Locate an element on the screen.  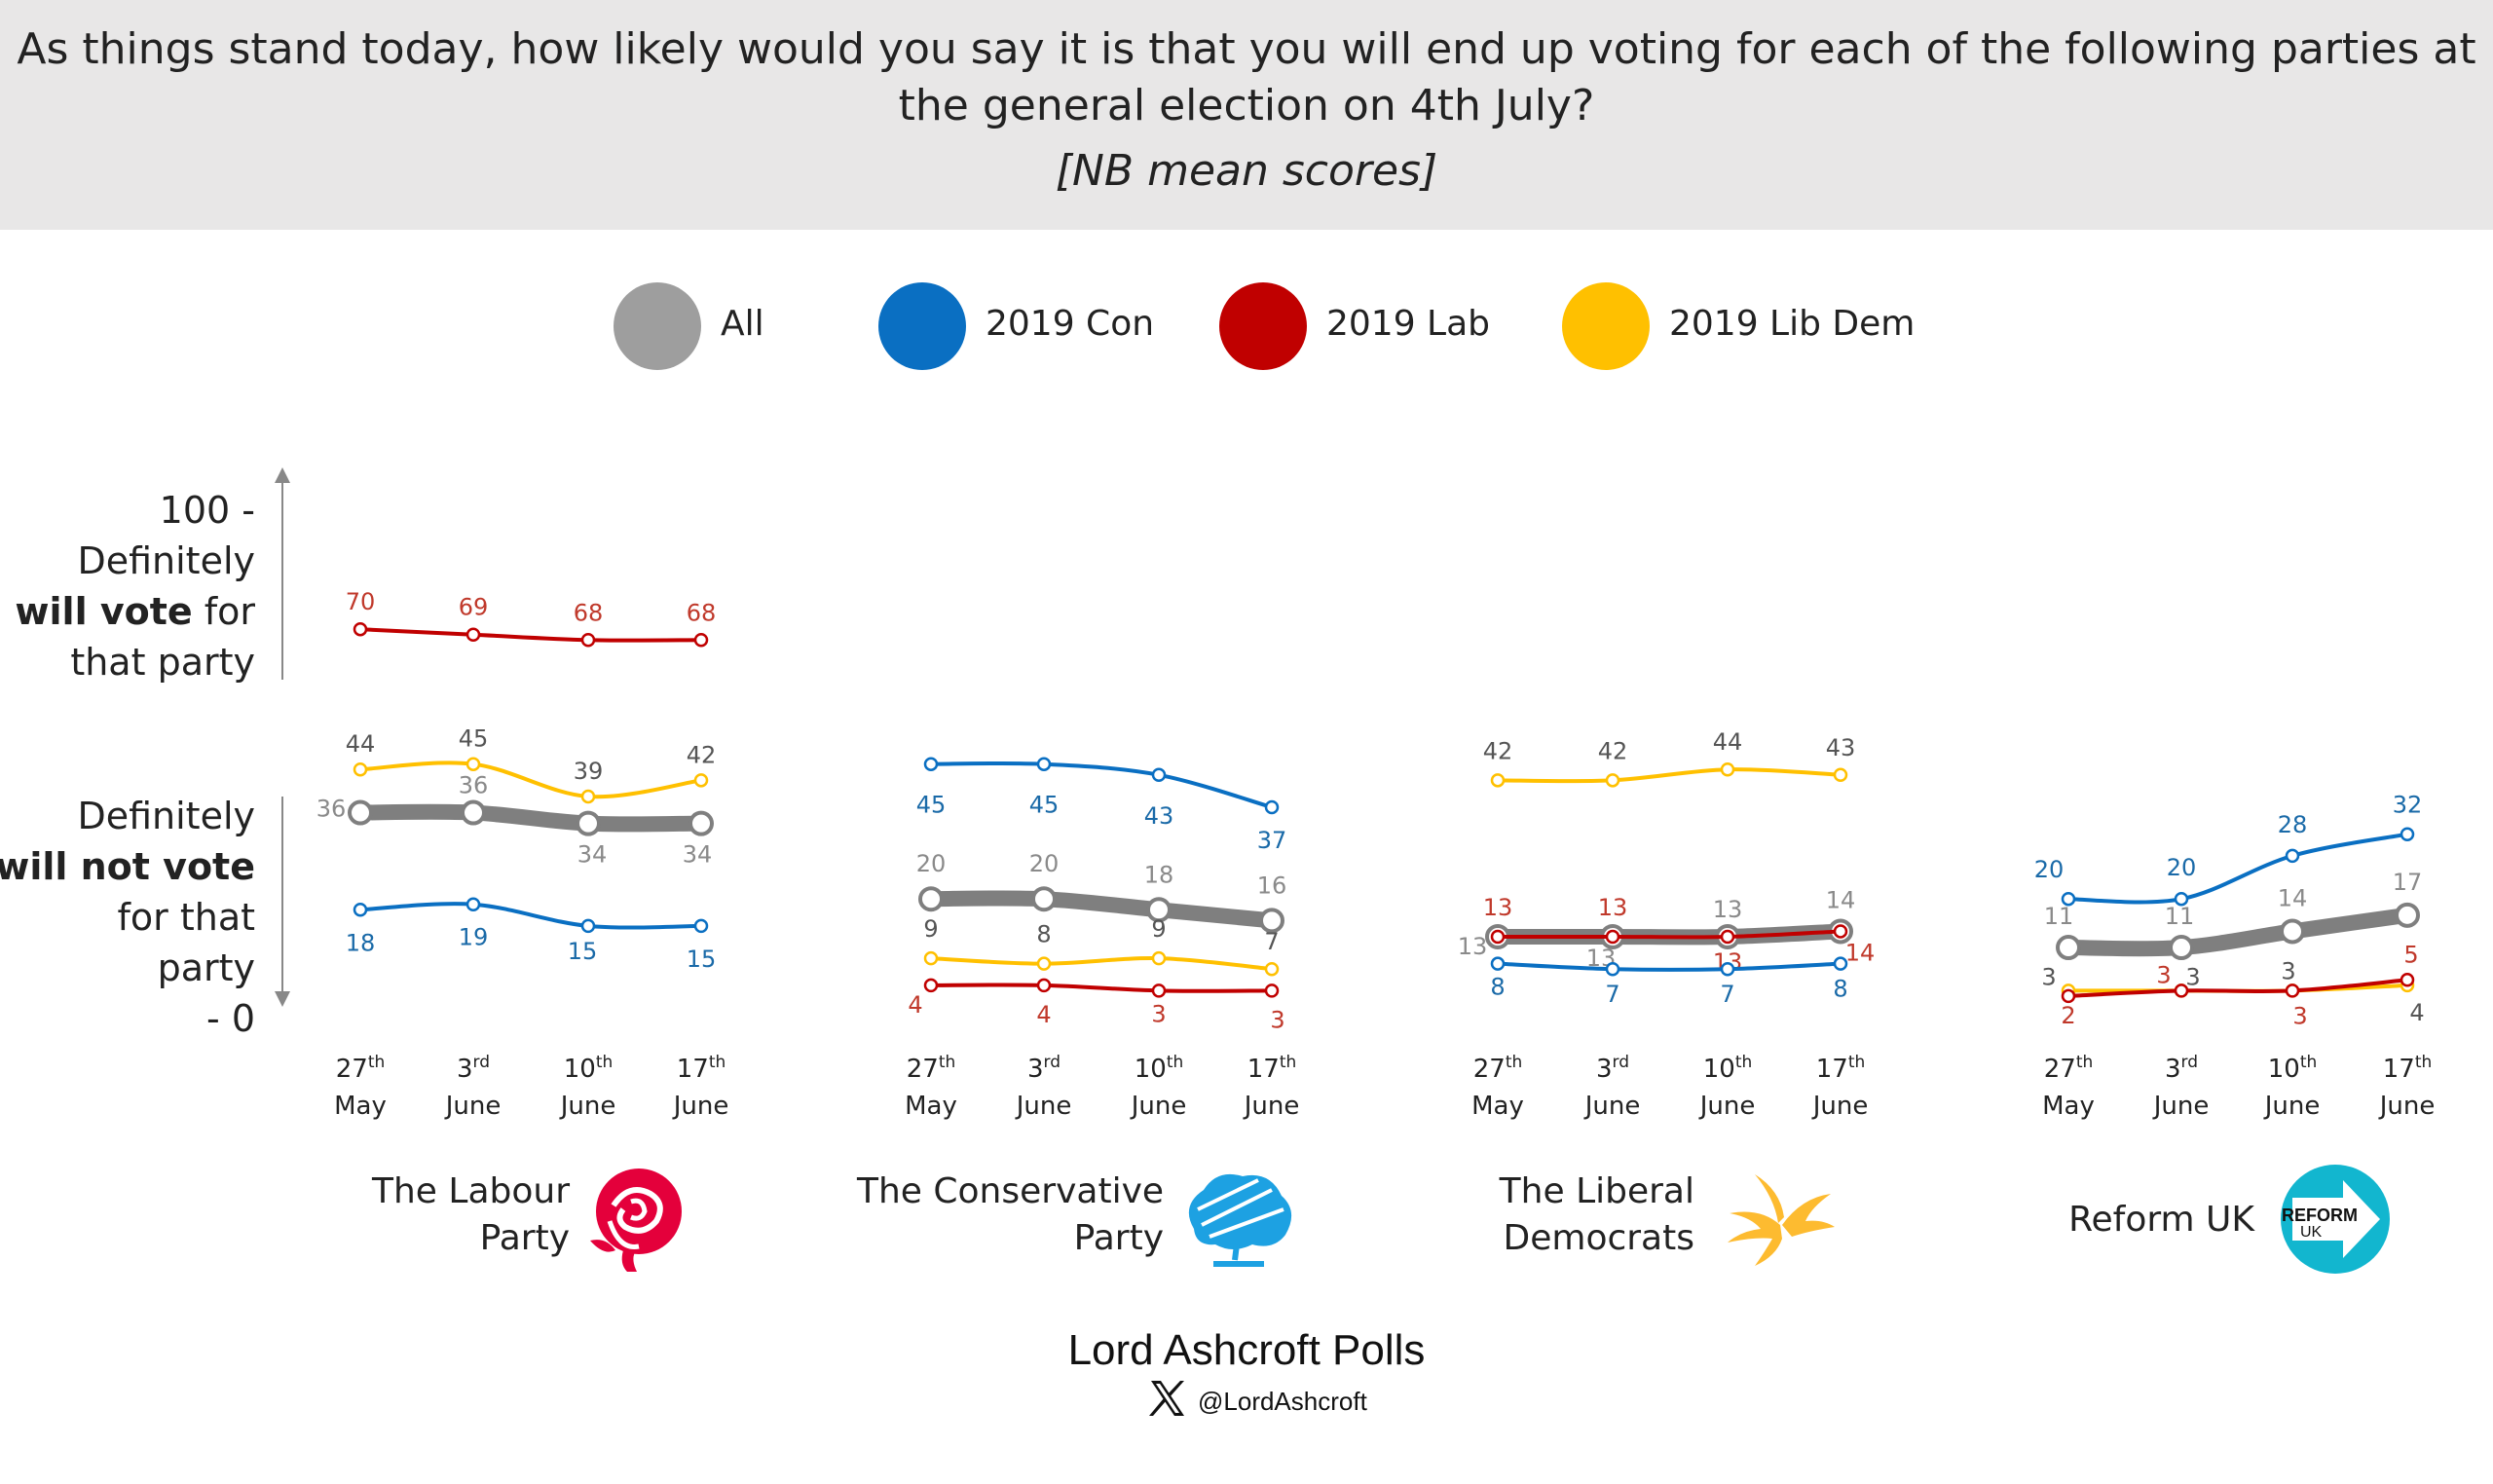
party-label-labour-line2: Party is located at coordinates (525, 1238).